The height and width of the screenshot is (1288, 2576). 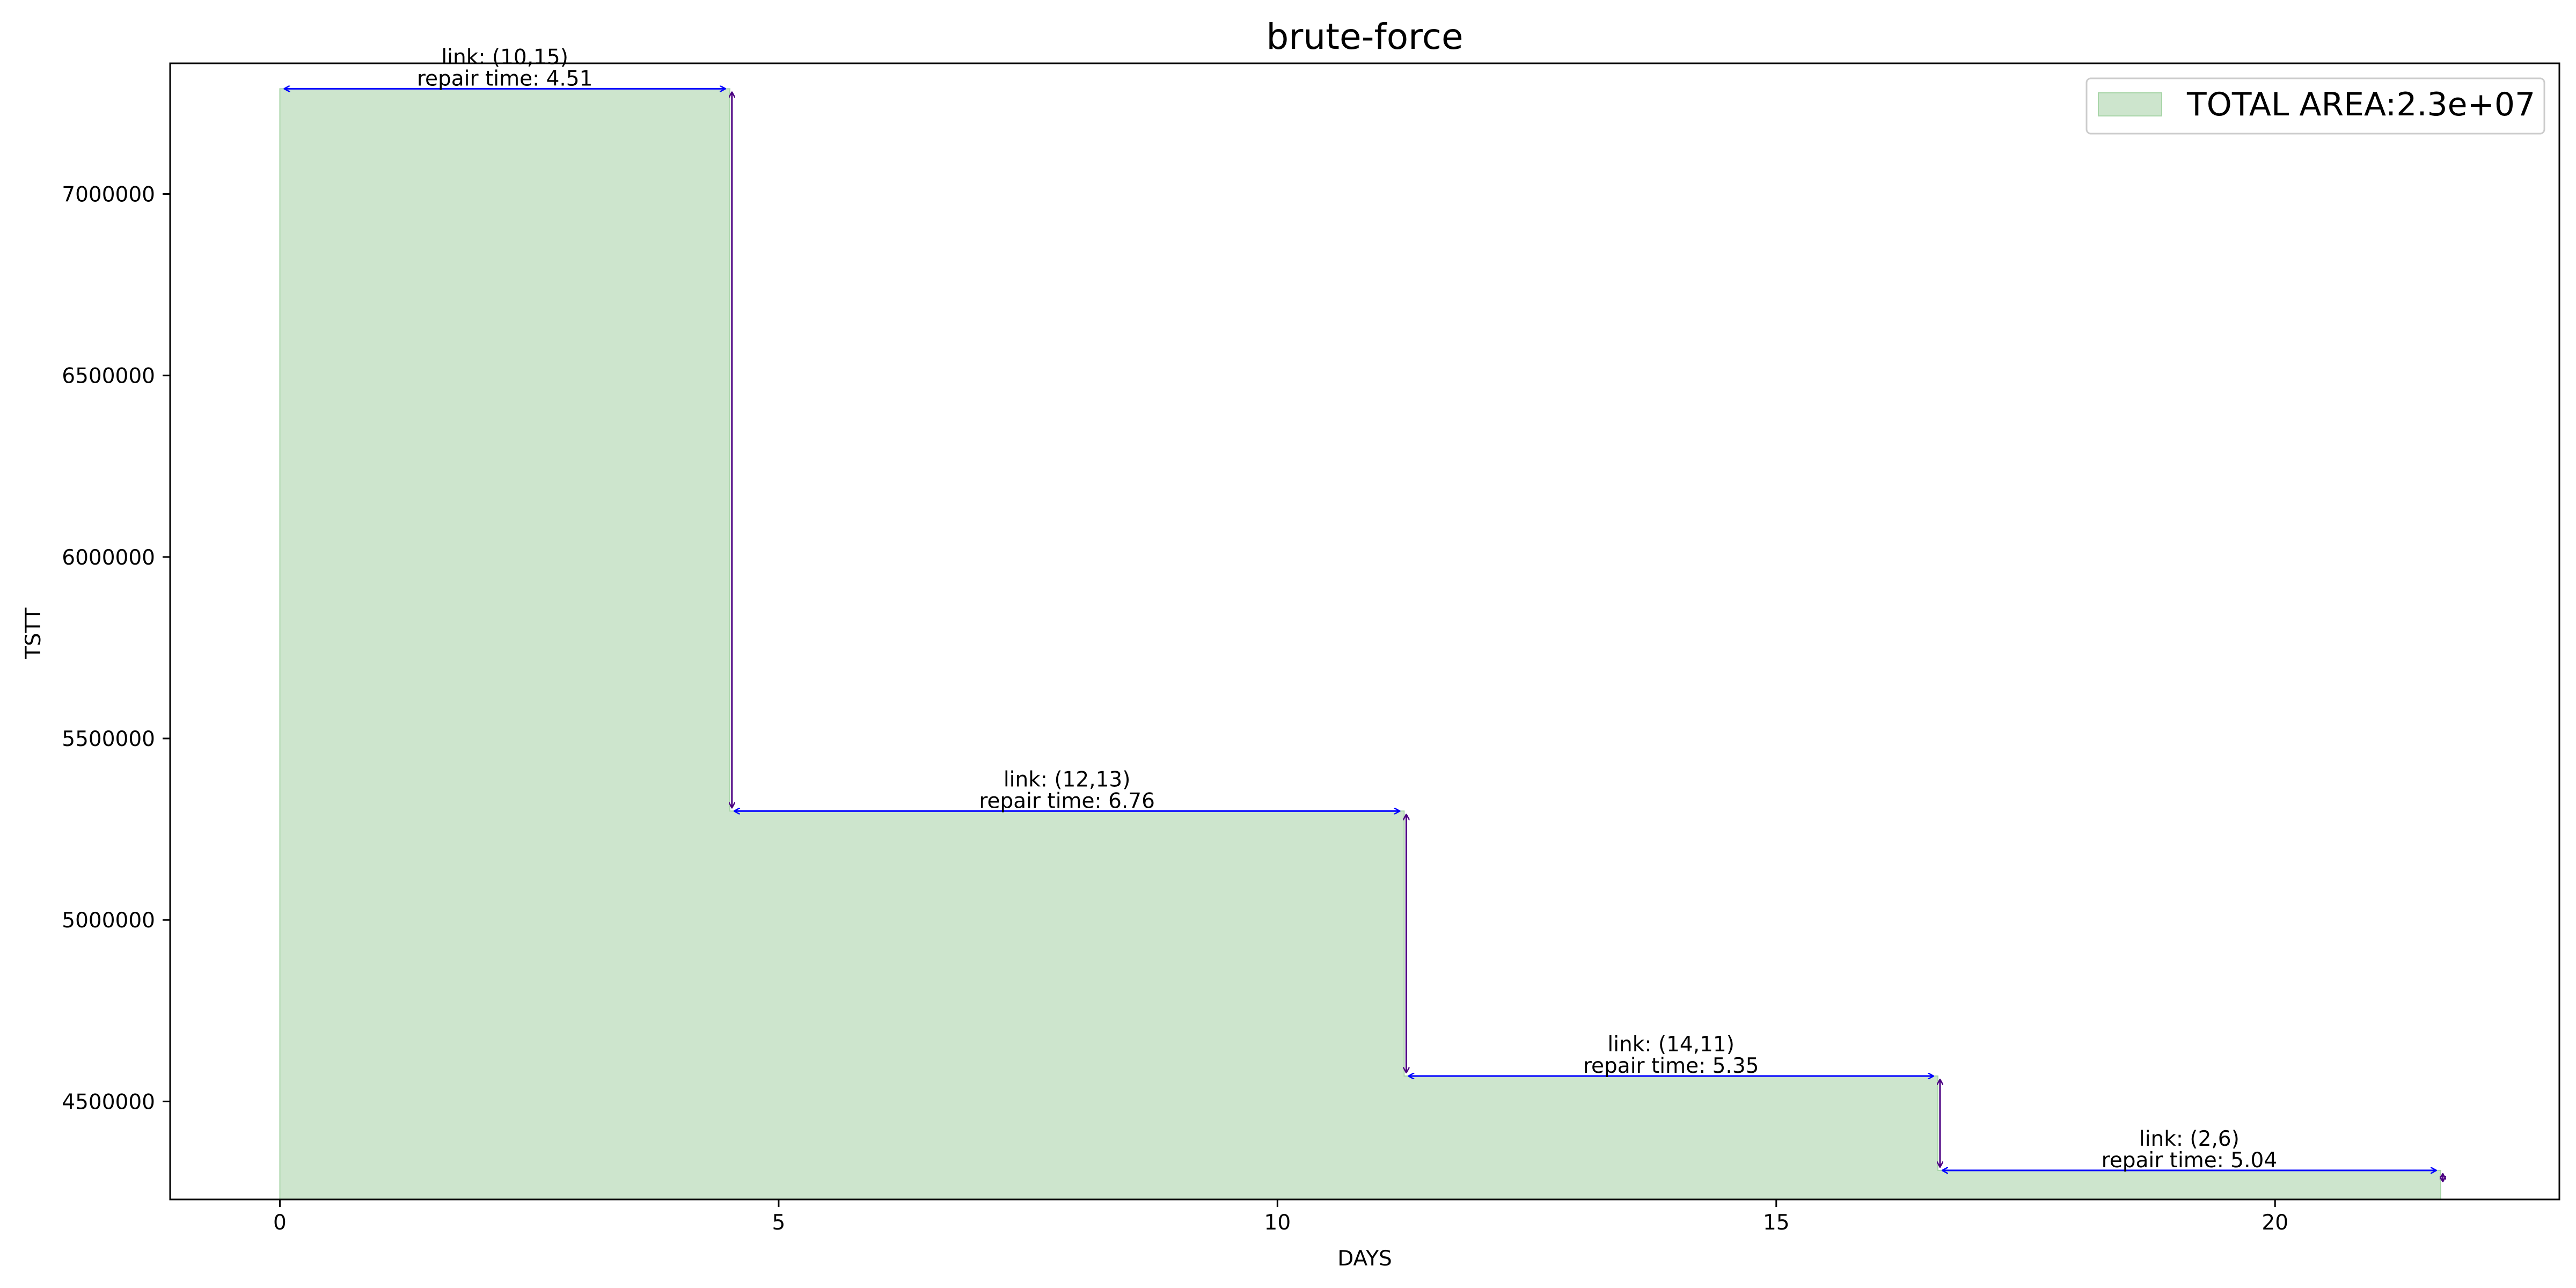 What do you see at coordinates (1364, 36) in the screenshot?
I see `chart-title: brute-force` at bounding box center [1364, 36].